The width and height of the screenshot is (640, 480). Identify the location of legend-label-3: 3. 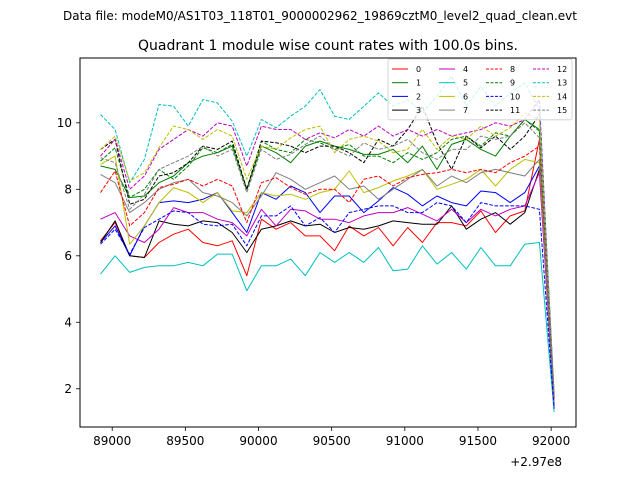
(418, 110).